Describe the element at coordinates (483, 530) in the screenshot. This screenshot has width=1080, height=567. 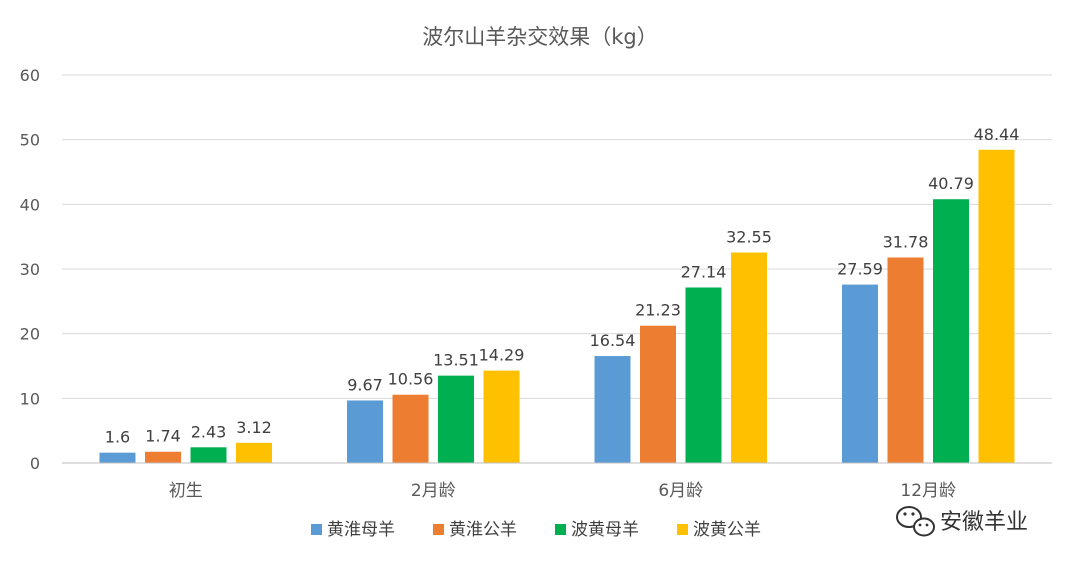
I see `legend-label: 黄淮公羊` at that location.